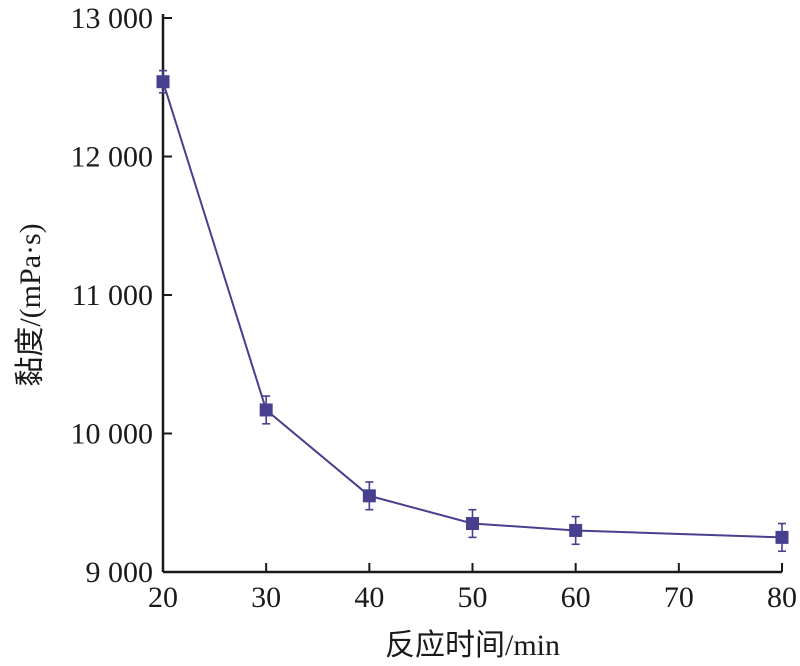  What do you see at coordinates (112, 157) in the screenshot?
I see `y-tick-label: 12 000` at bounding box center [112, 157].